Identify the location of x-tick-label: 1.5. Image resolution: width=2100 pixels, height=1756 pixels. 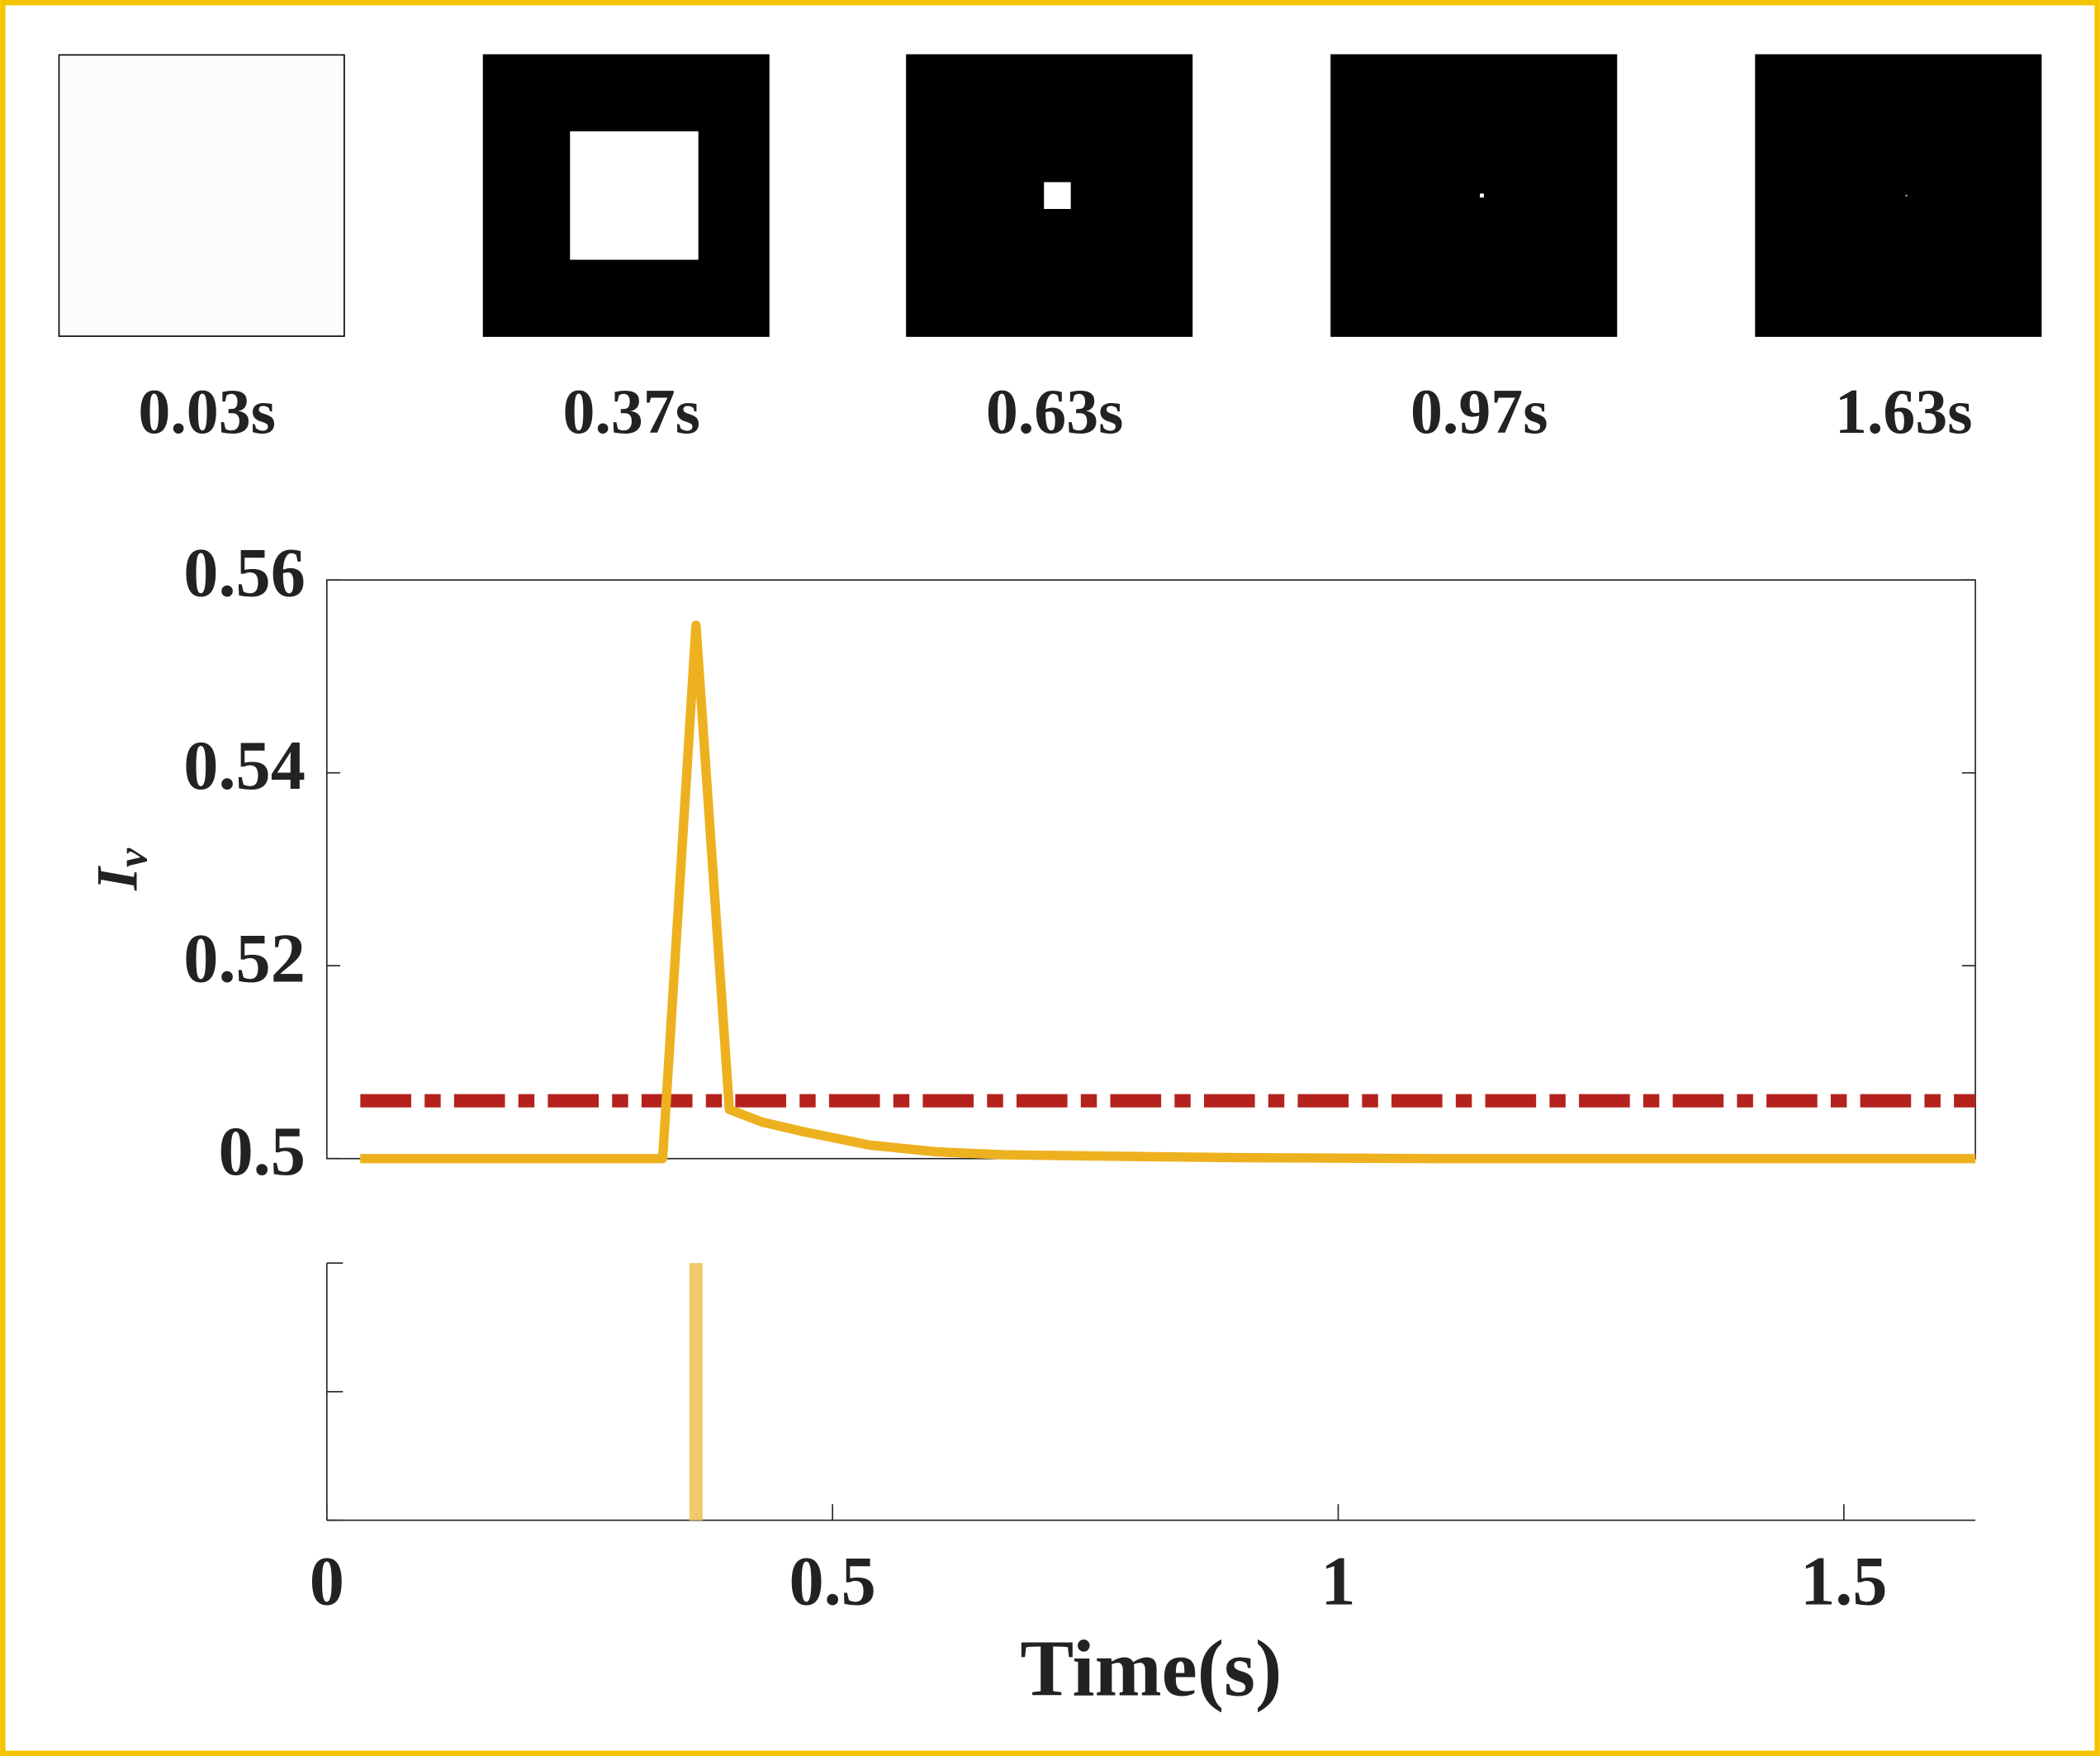
(1843, 1582).